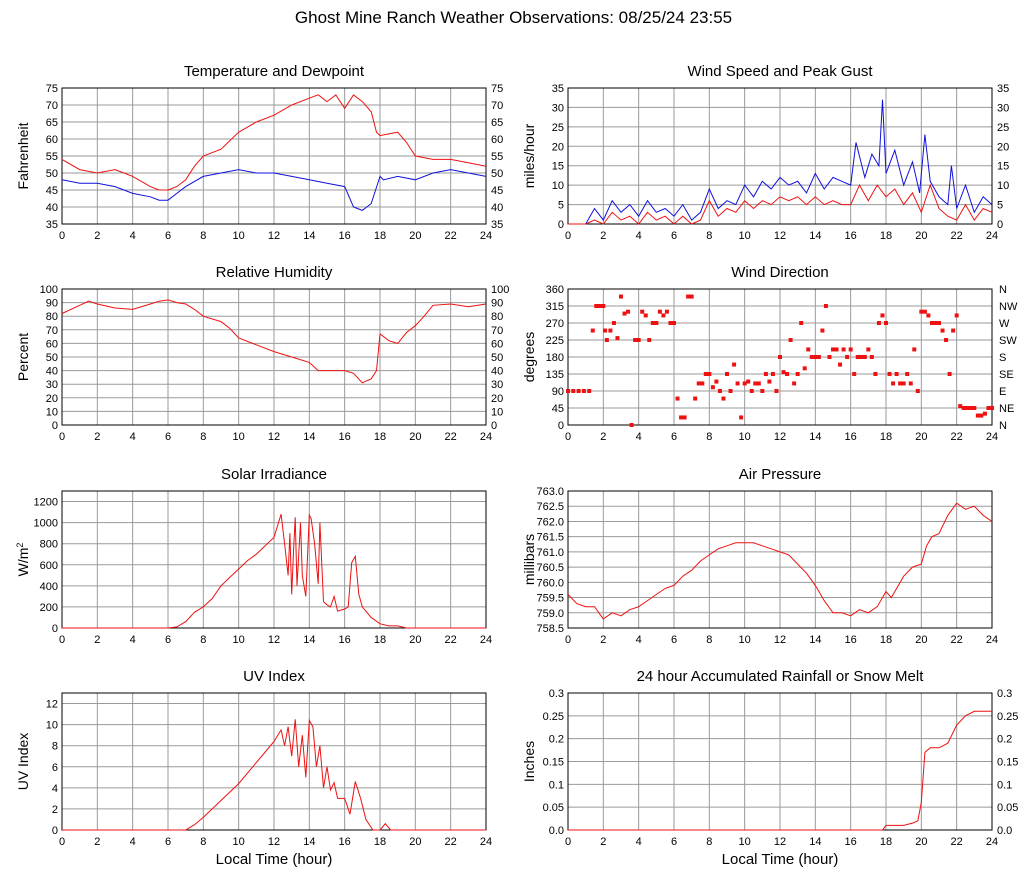 The image size is (1027, 878). Describe the element at coordinates (1002, 392) in the screenshot. I see `chart-3-compass-label: E` at that location.